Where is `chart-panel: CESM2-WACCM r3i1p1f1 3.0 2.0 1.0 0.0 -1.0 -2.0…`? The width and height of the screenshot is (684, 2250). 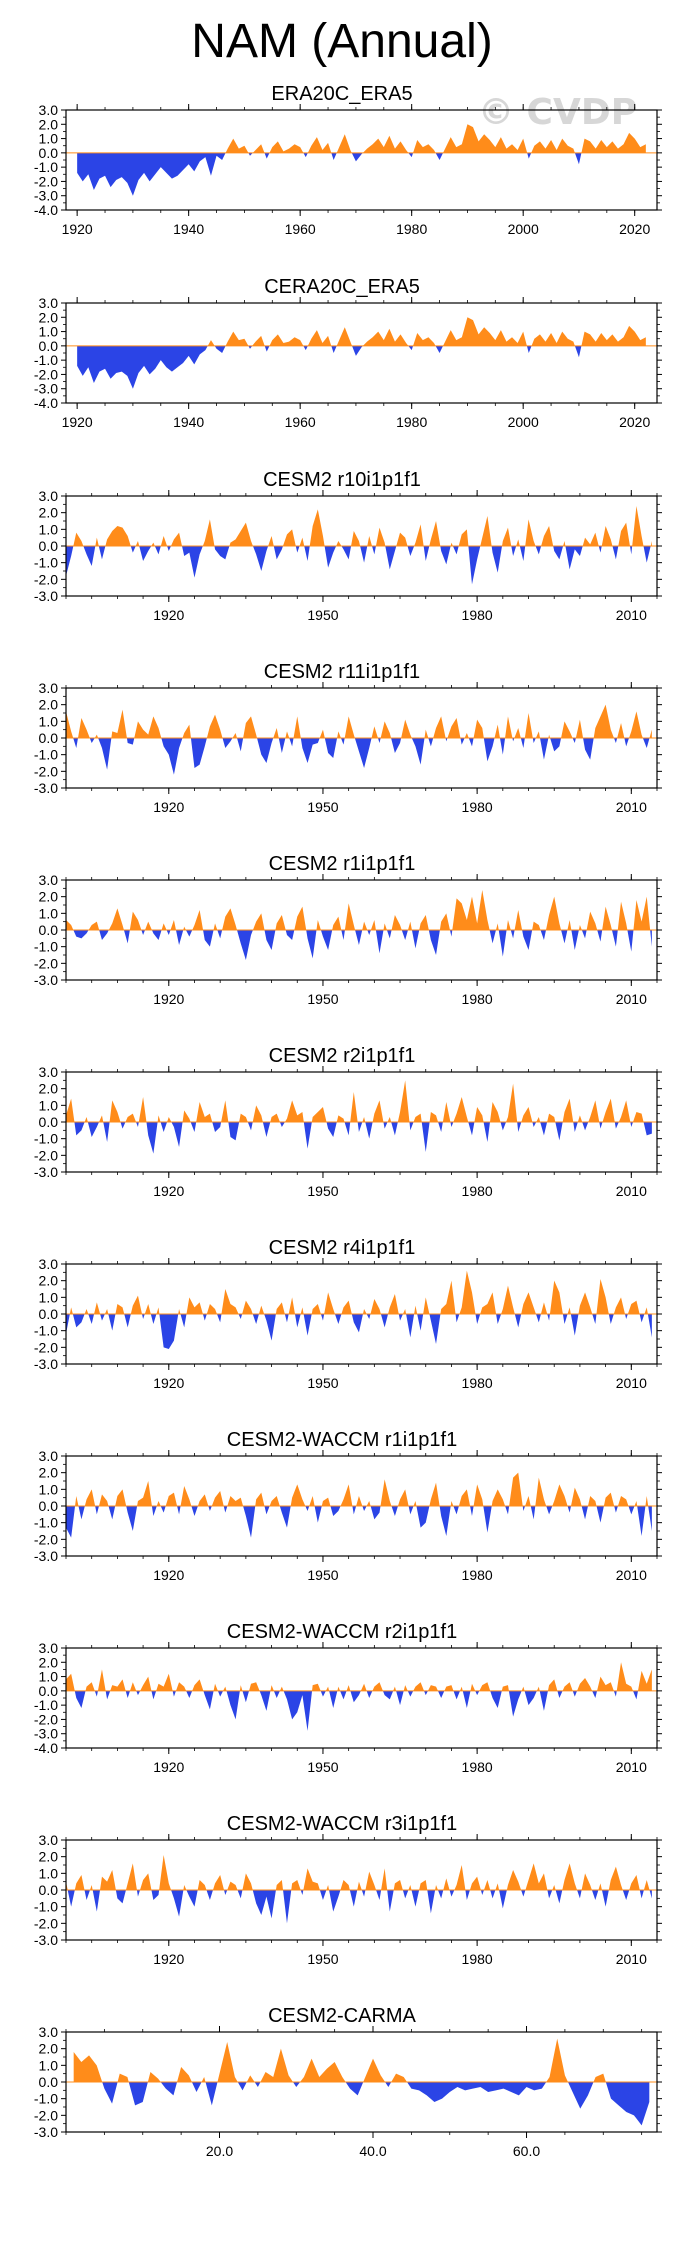 chart-panel: CESM2-WACCM r3i1p1f1 3.0 2.0 1.0 0.0 -1.0 -2.0… is located at coordinates (342, 1899).